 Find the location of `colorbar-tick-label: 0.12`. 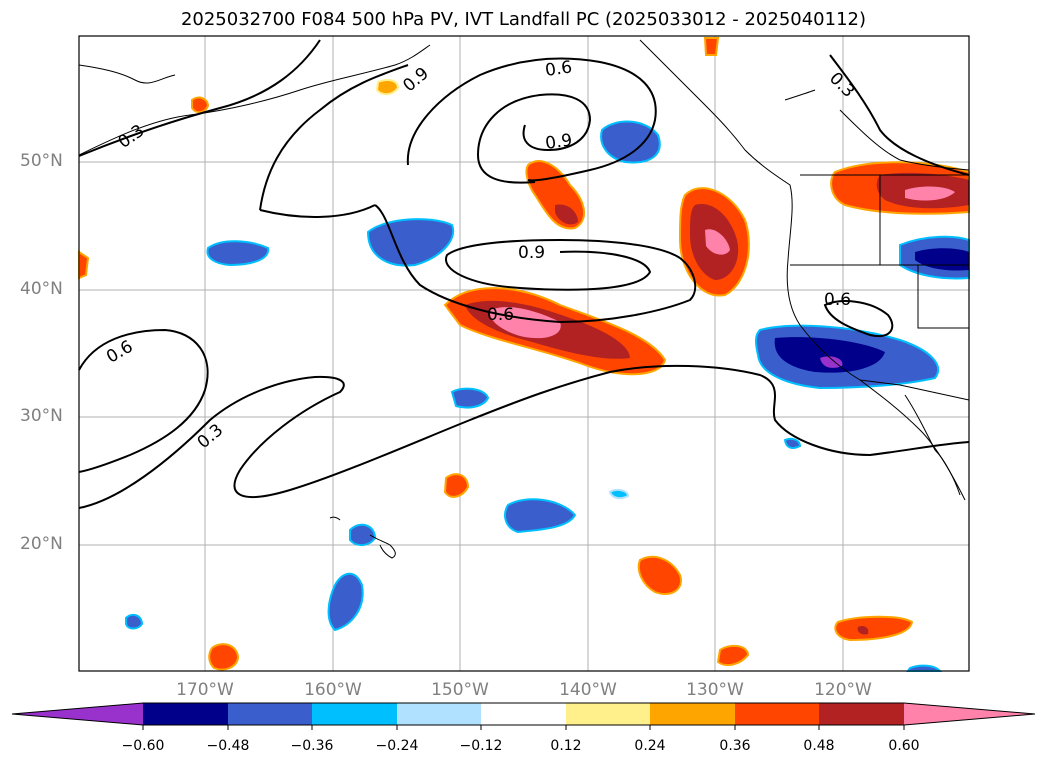

colorbar-tick-label: 0.12 is located at coordinates (566, 746).